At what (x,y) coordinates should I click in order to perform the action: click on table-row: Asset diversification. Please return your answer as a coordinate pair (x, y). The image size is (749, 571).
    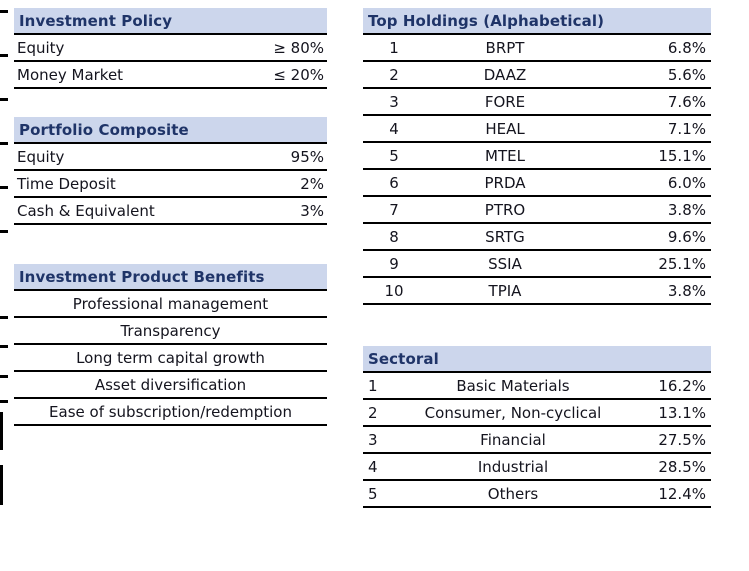
    Looking at the image, I should click on (170, 385).